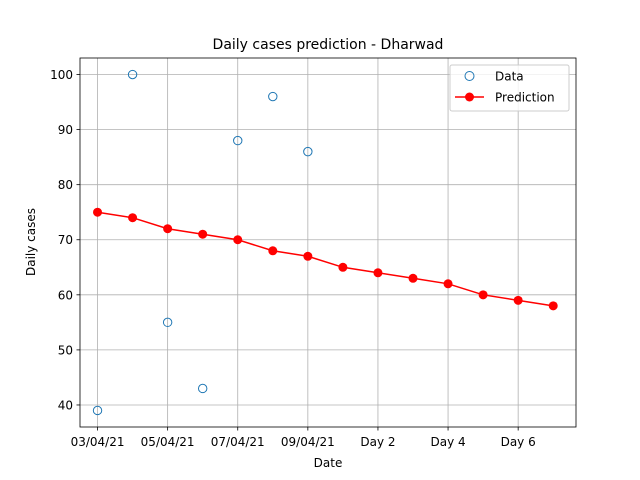 The height and width of the screenshot is (480, 640). What do you see at coordinates (168, 442) in the screenshot?
I see `x-tick-label: 05/04/21` at bounding box center [168, 442].